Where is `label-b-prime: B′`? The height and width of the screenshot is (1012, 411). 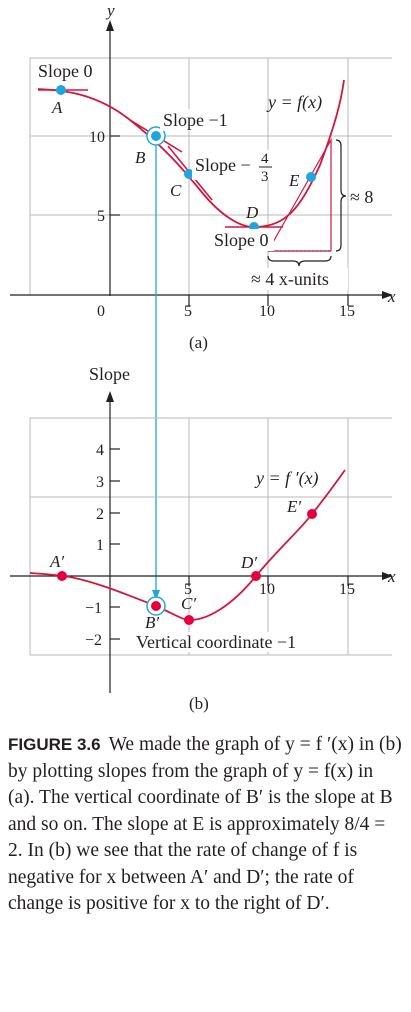 label-b-prime: B′ is located at coordinates (152, 622).